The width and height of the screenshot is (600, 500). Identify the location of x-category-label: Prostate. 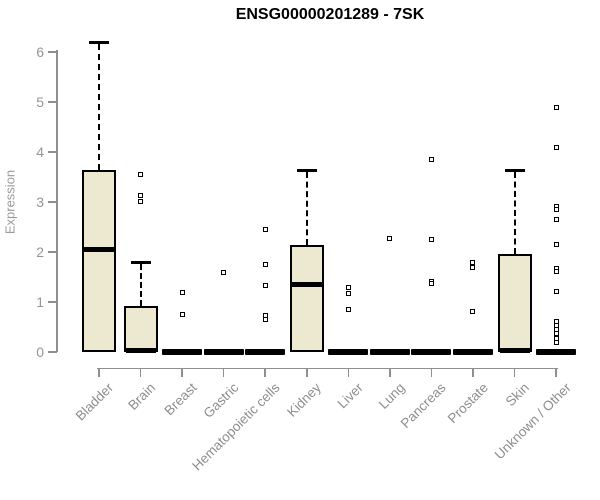
(467, 403).